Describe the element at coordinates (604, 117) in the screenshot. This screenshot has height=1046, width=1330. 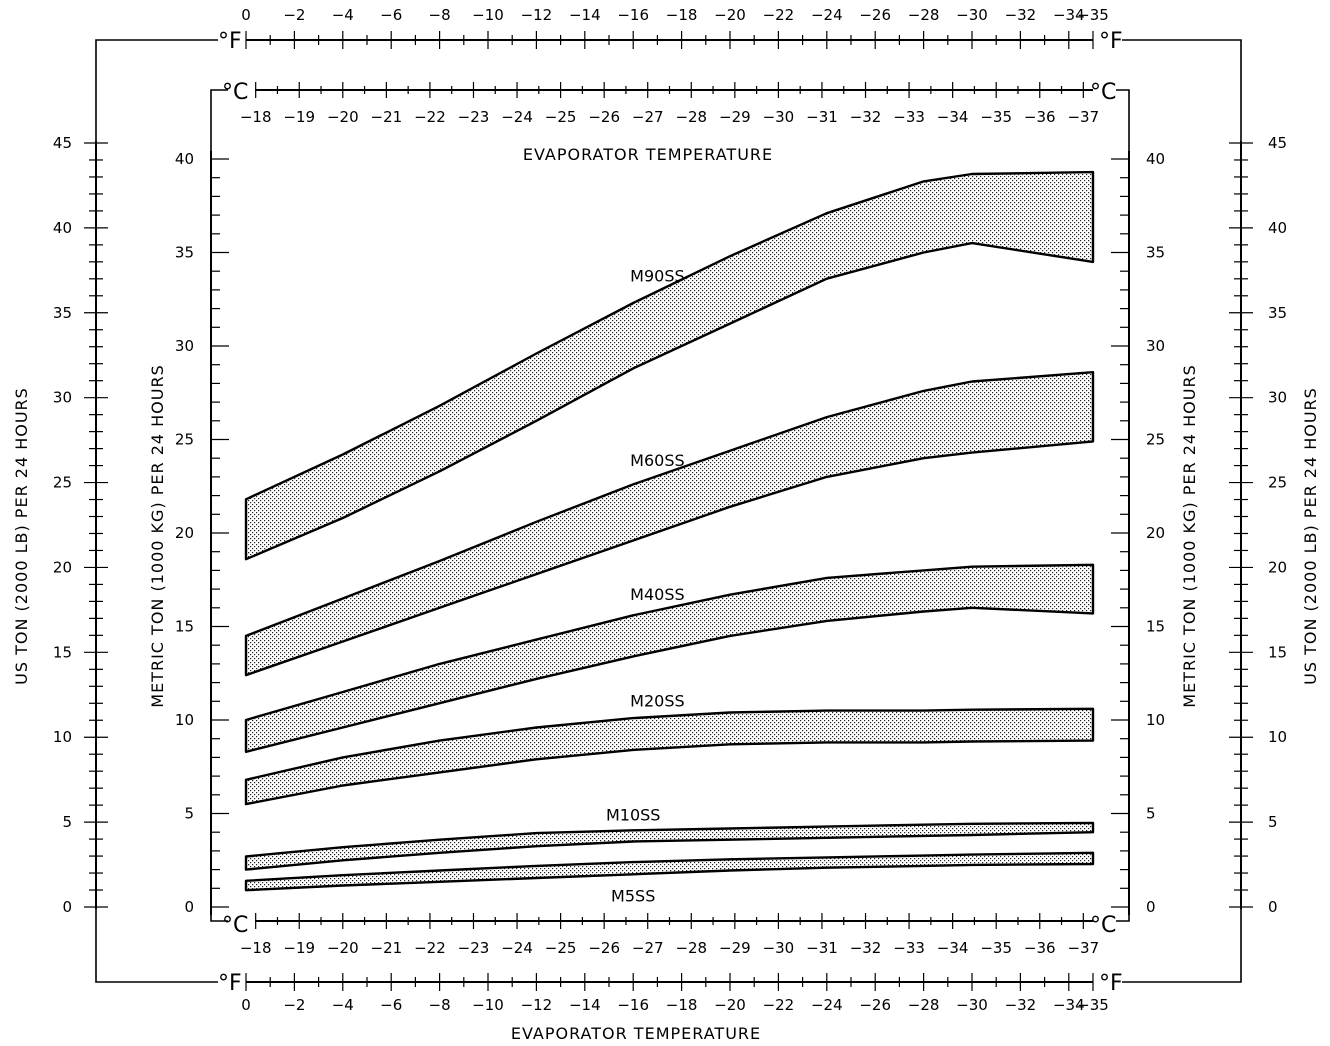
I see `top-c-tick-label: −26` at that location.